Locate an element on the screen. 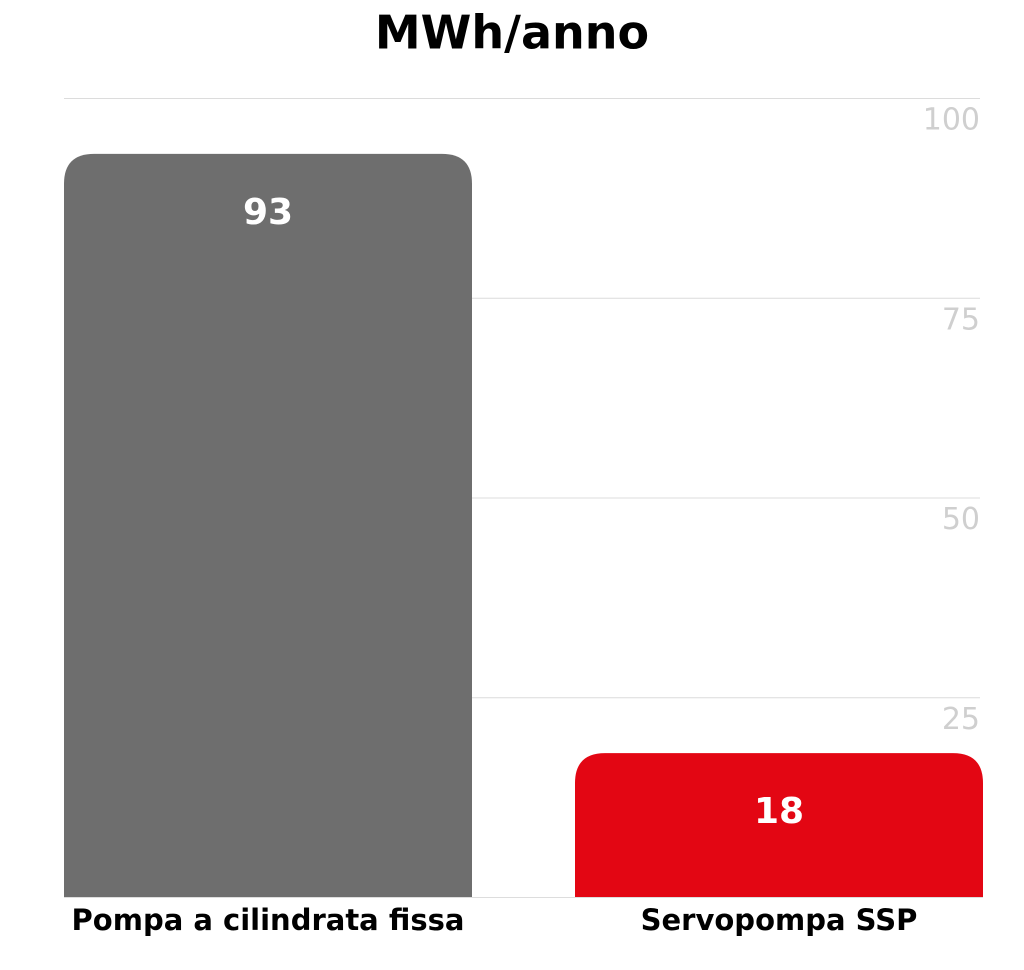  y-tick-label: 25 is located at coordinates (961, 719).